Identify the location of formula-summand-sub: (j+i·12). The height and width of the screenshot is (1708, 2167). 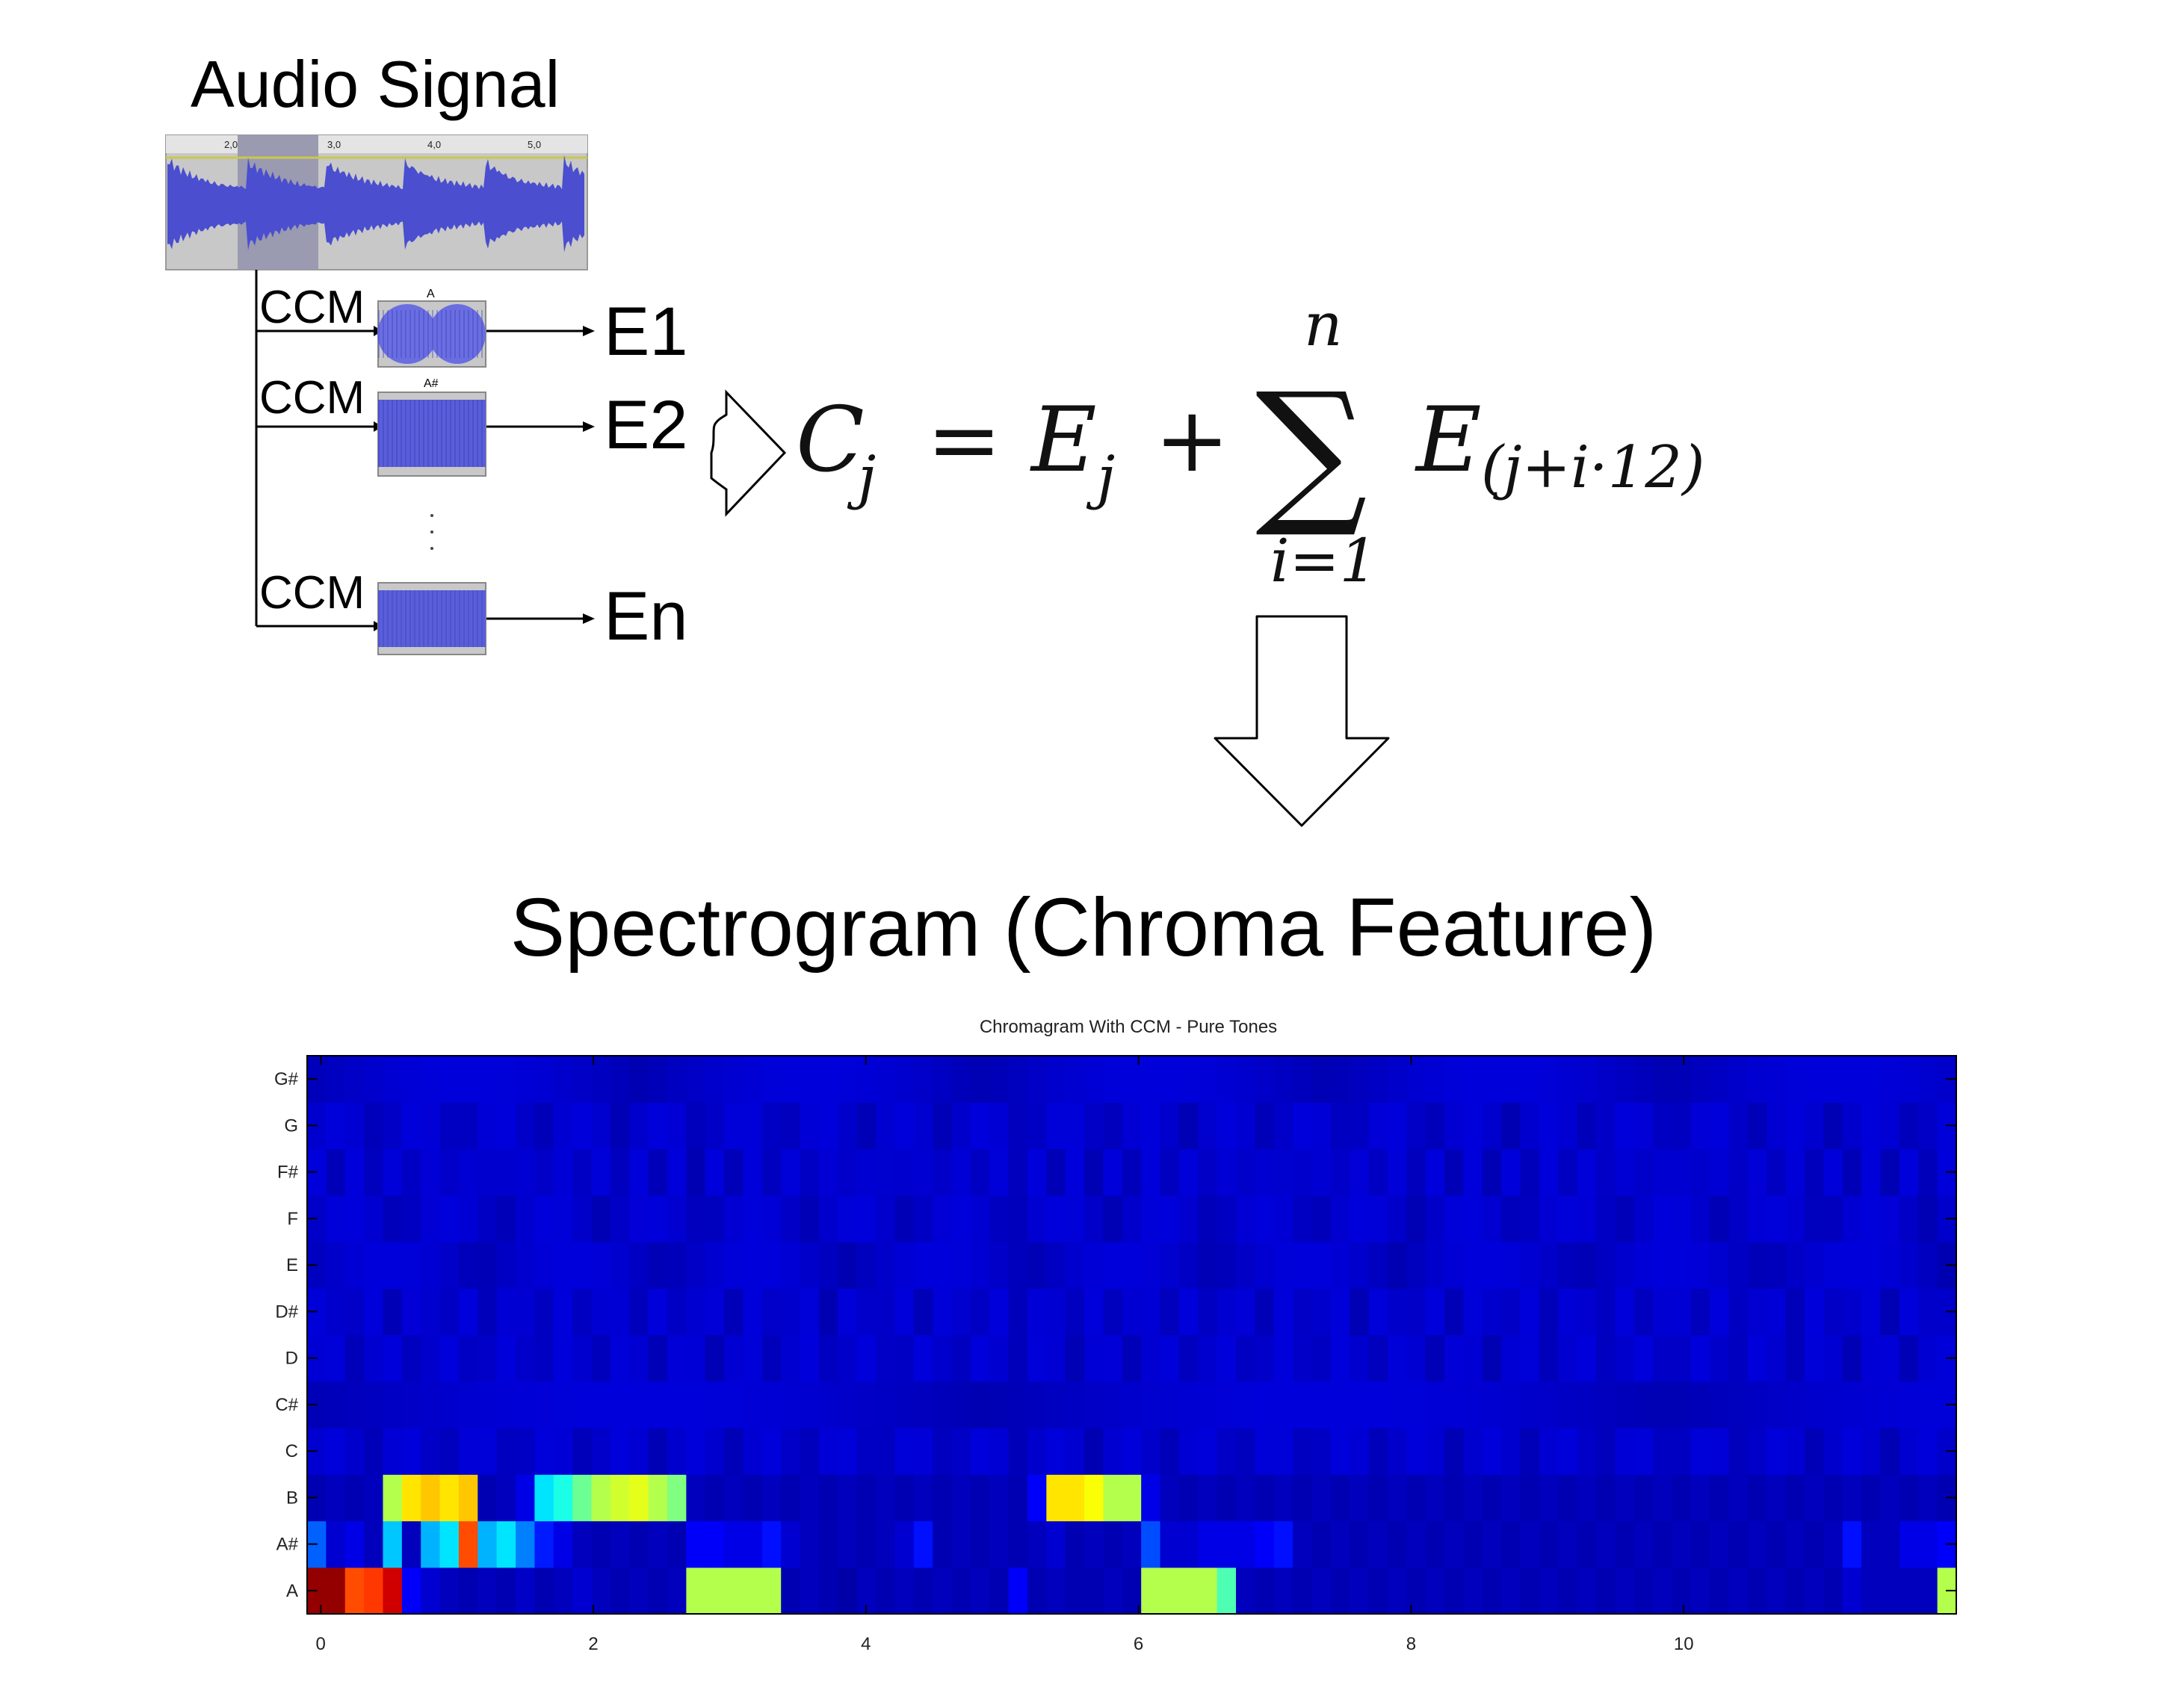
(1592, 467).